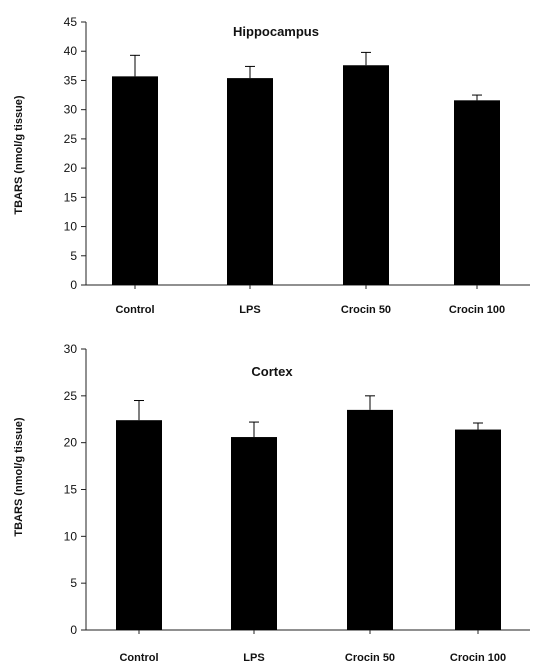  What do you see at coordinates (71, 80) in the screenshot?
I see `y-tick-label: 35` at bounding box center [71, 80].